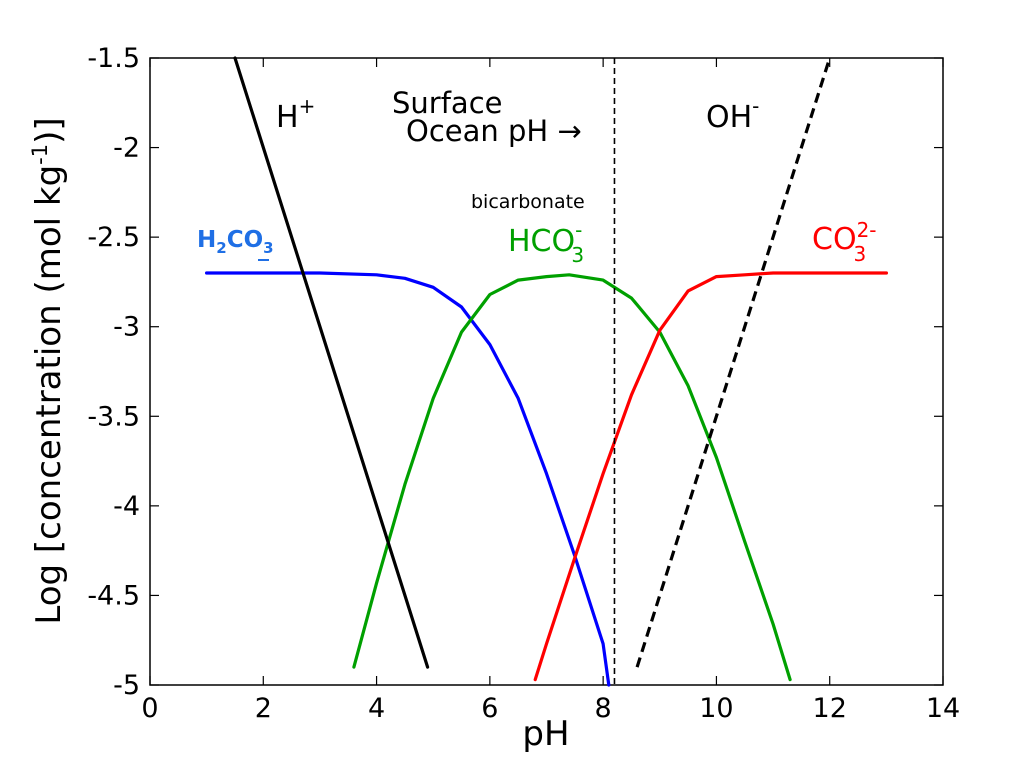  I want to click on x-axis-label: pH, so click(545, 734).